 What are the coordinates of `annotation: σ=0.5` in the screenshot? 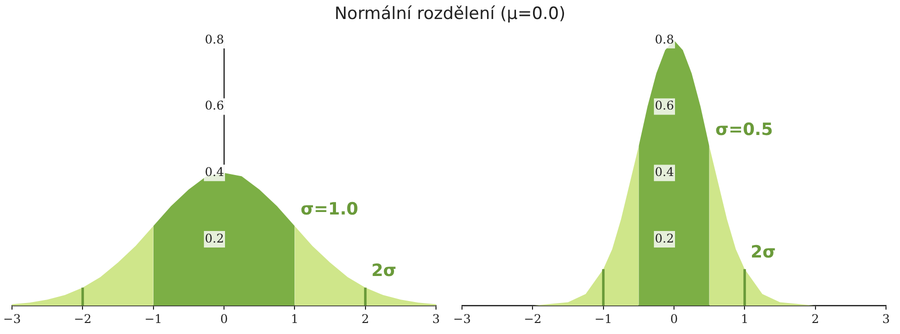 It's located at (744, 130).